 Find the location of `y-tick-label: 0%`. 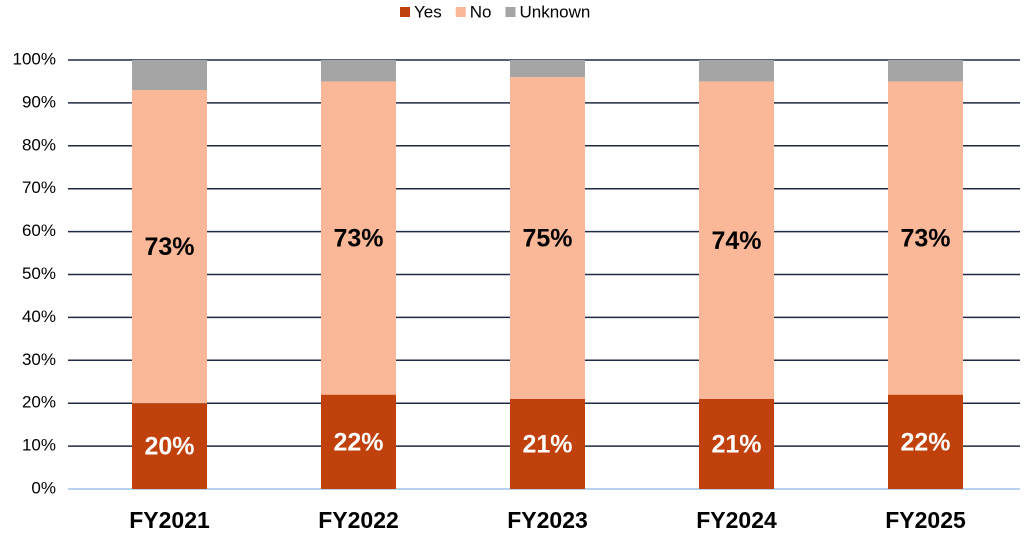

y-tick-label: 0% is located at coordinates (43, 487).